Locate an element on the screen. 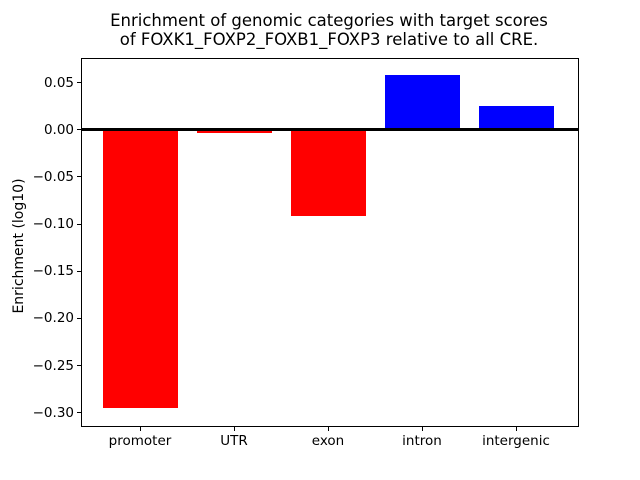 The image size is (640, 480). x-tick-label-exon: exon is located at coordinates (328, 441).